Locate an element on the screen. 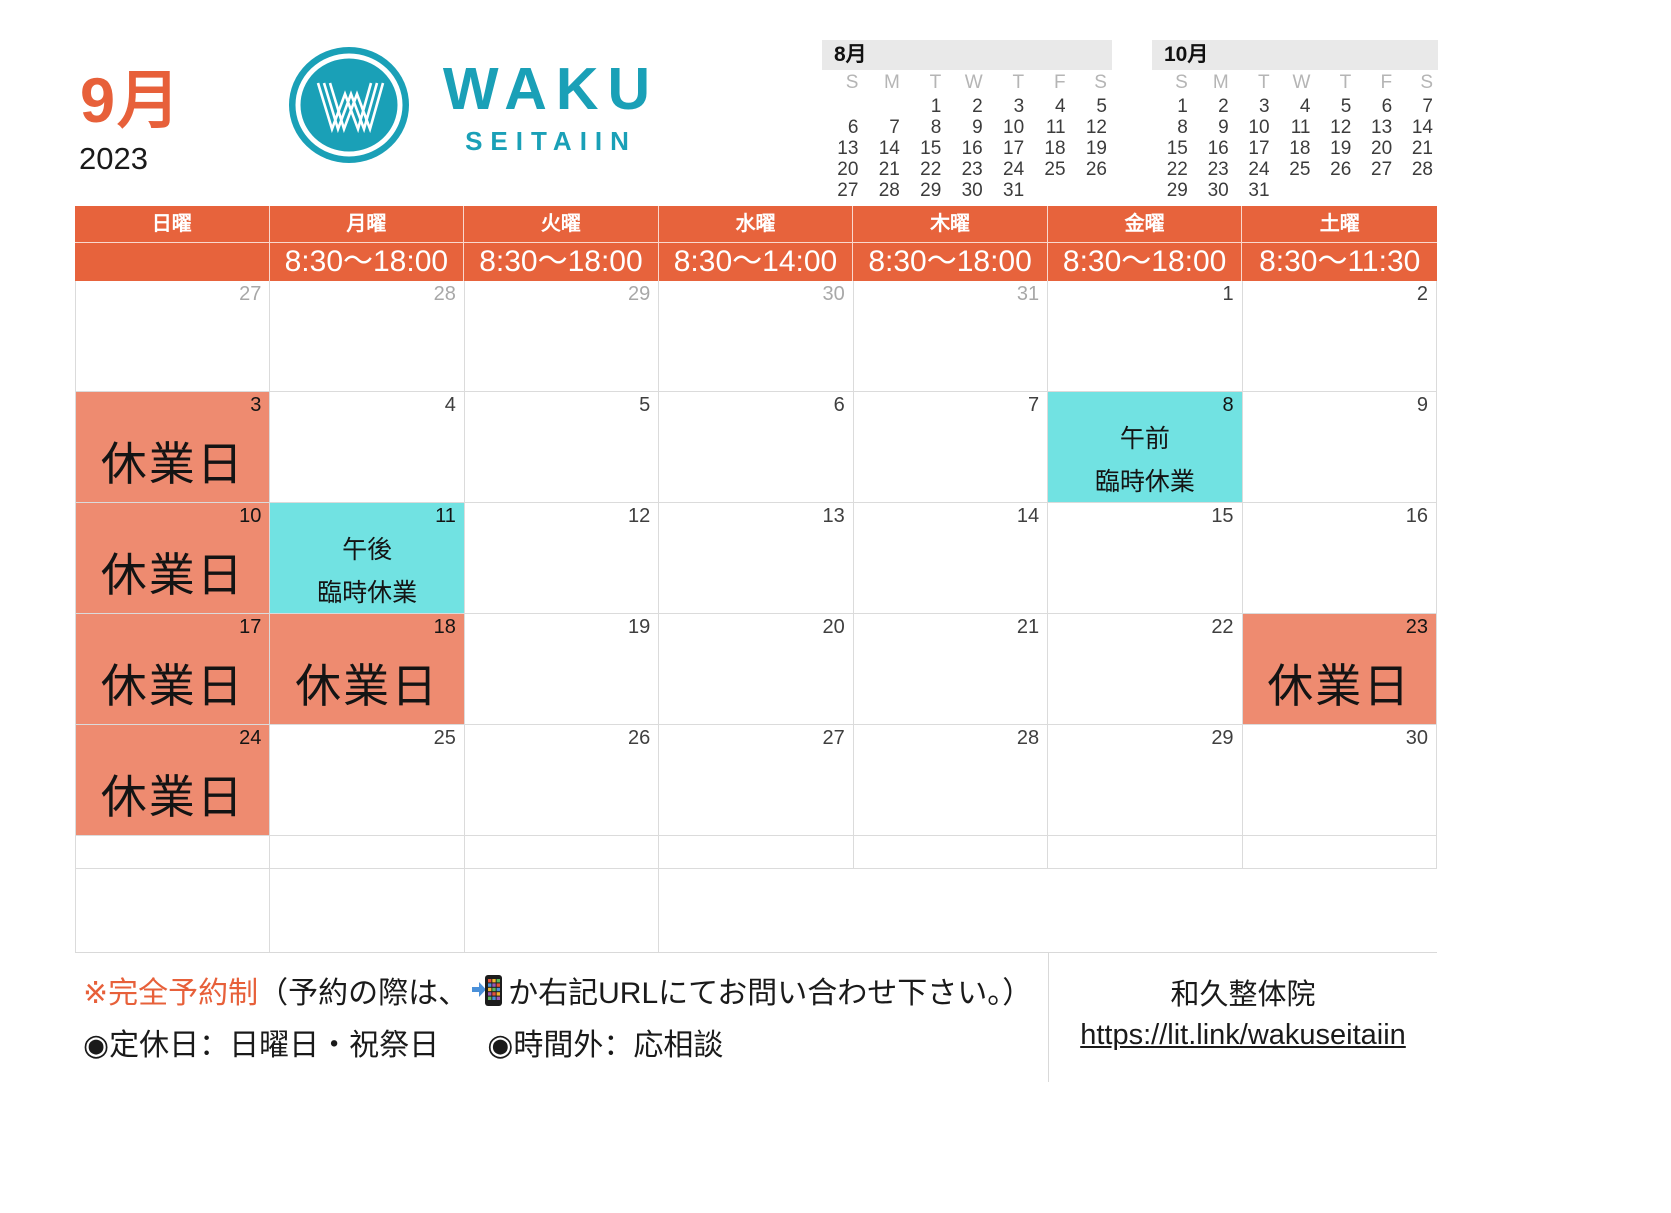  mini-date: 4 is located at coordinates (1305, 106).